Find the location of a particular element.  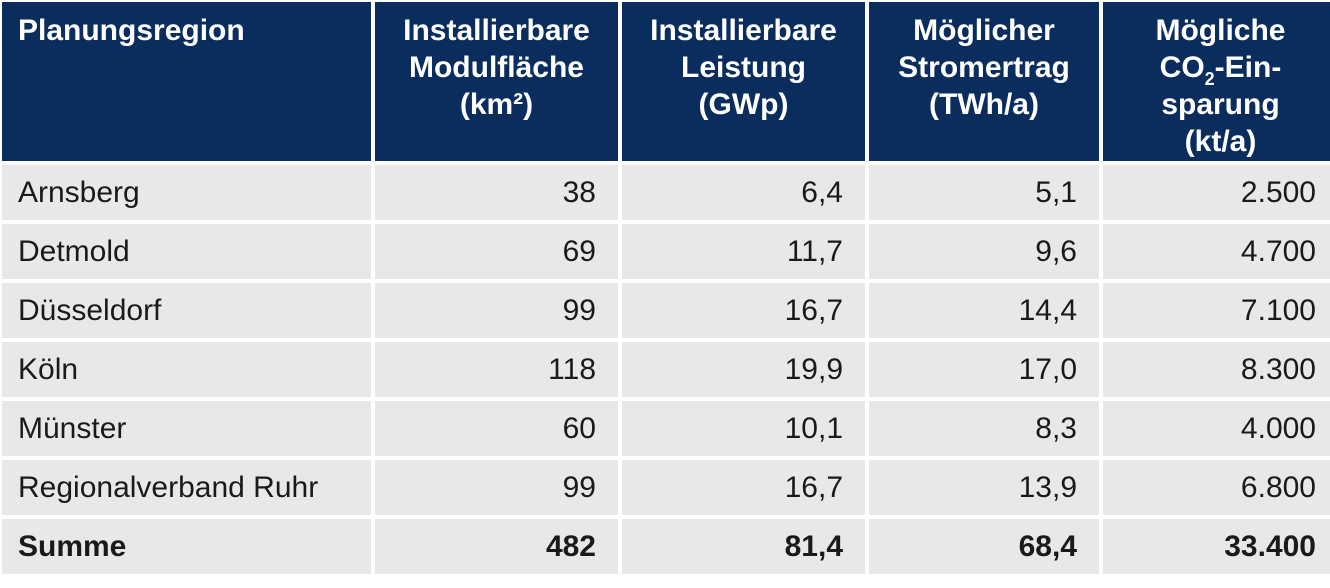

table-row: Köln 118 19,9 17,0 8.300 is located at coordinates (666, 369).